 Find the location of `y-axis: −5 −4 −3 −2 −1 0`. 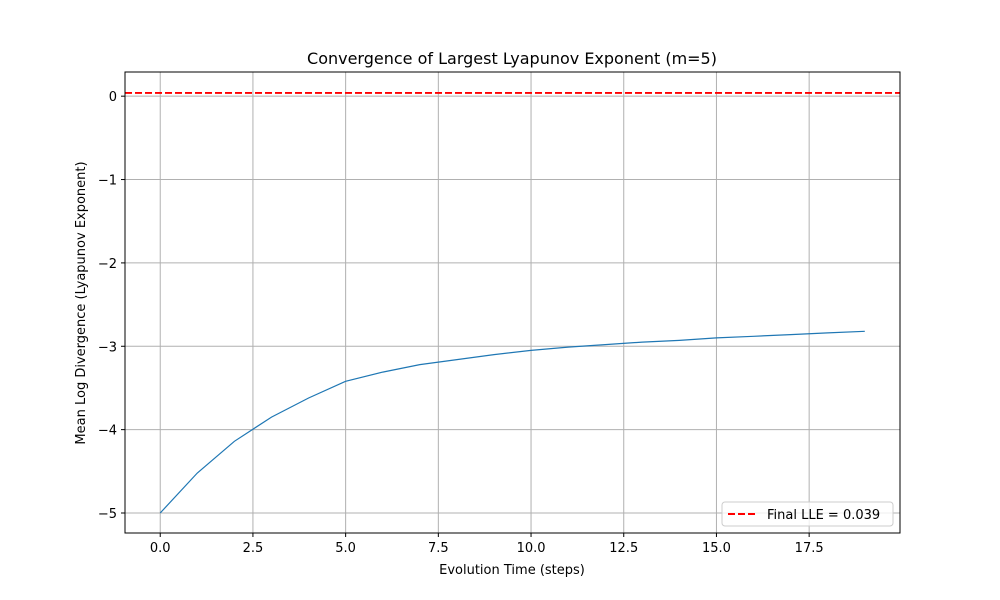

y-axis: −5 −4 −3 −2 −1 0 is located at coordinates (111, 306).